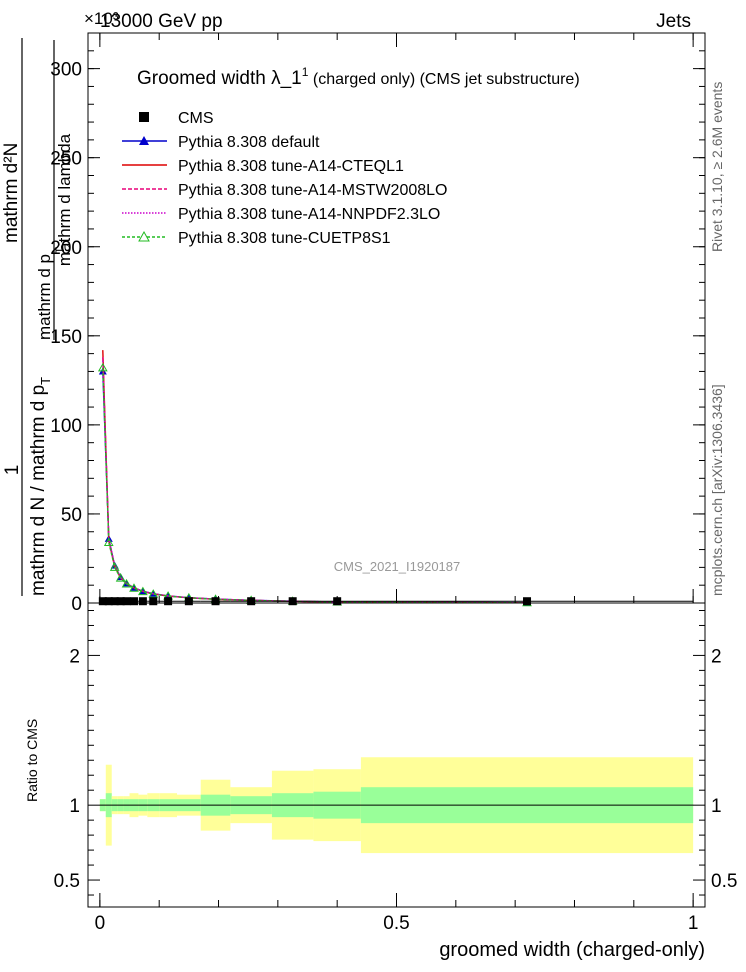 The image size is (746, 972). I want to click on ylabel-inner-den: mathrm d lambda, so click(64, 199).